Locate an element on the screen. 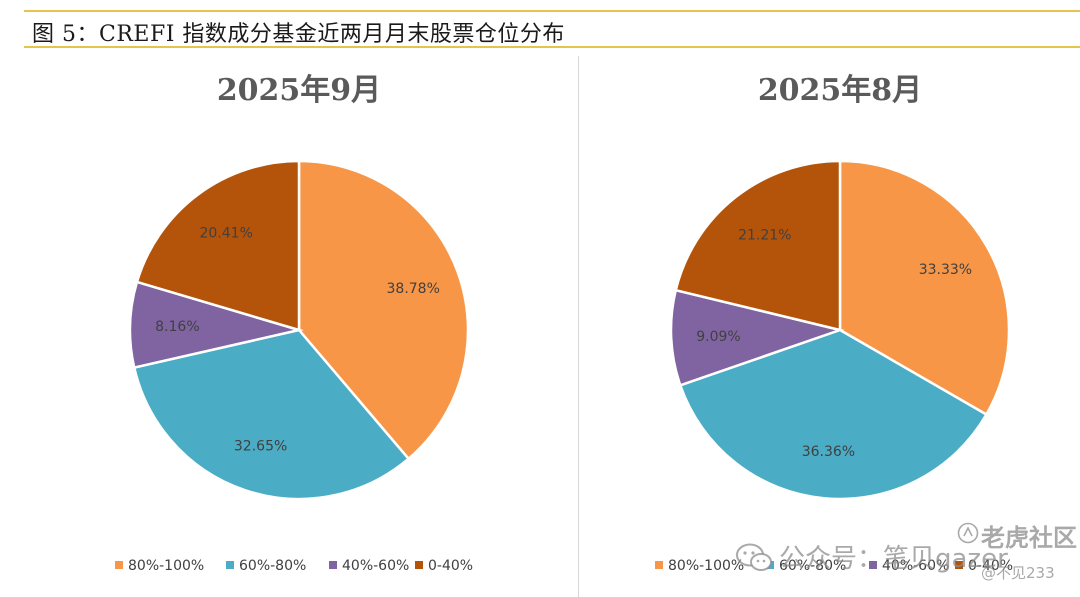 The height and width of the screenshot is (597, 1080). slice-label-80-100: 38.78% is located at coordinates (413, 289).